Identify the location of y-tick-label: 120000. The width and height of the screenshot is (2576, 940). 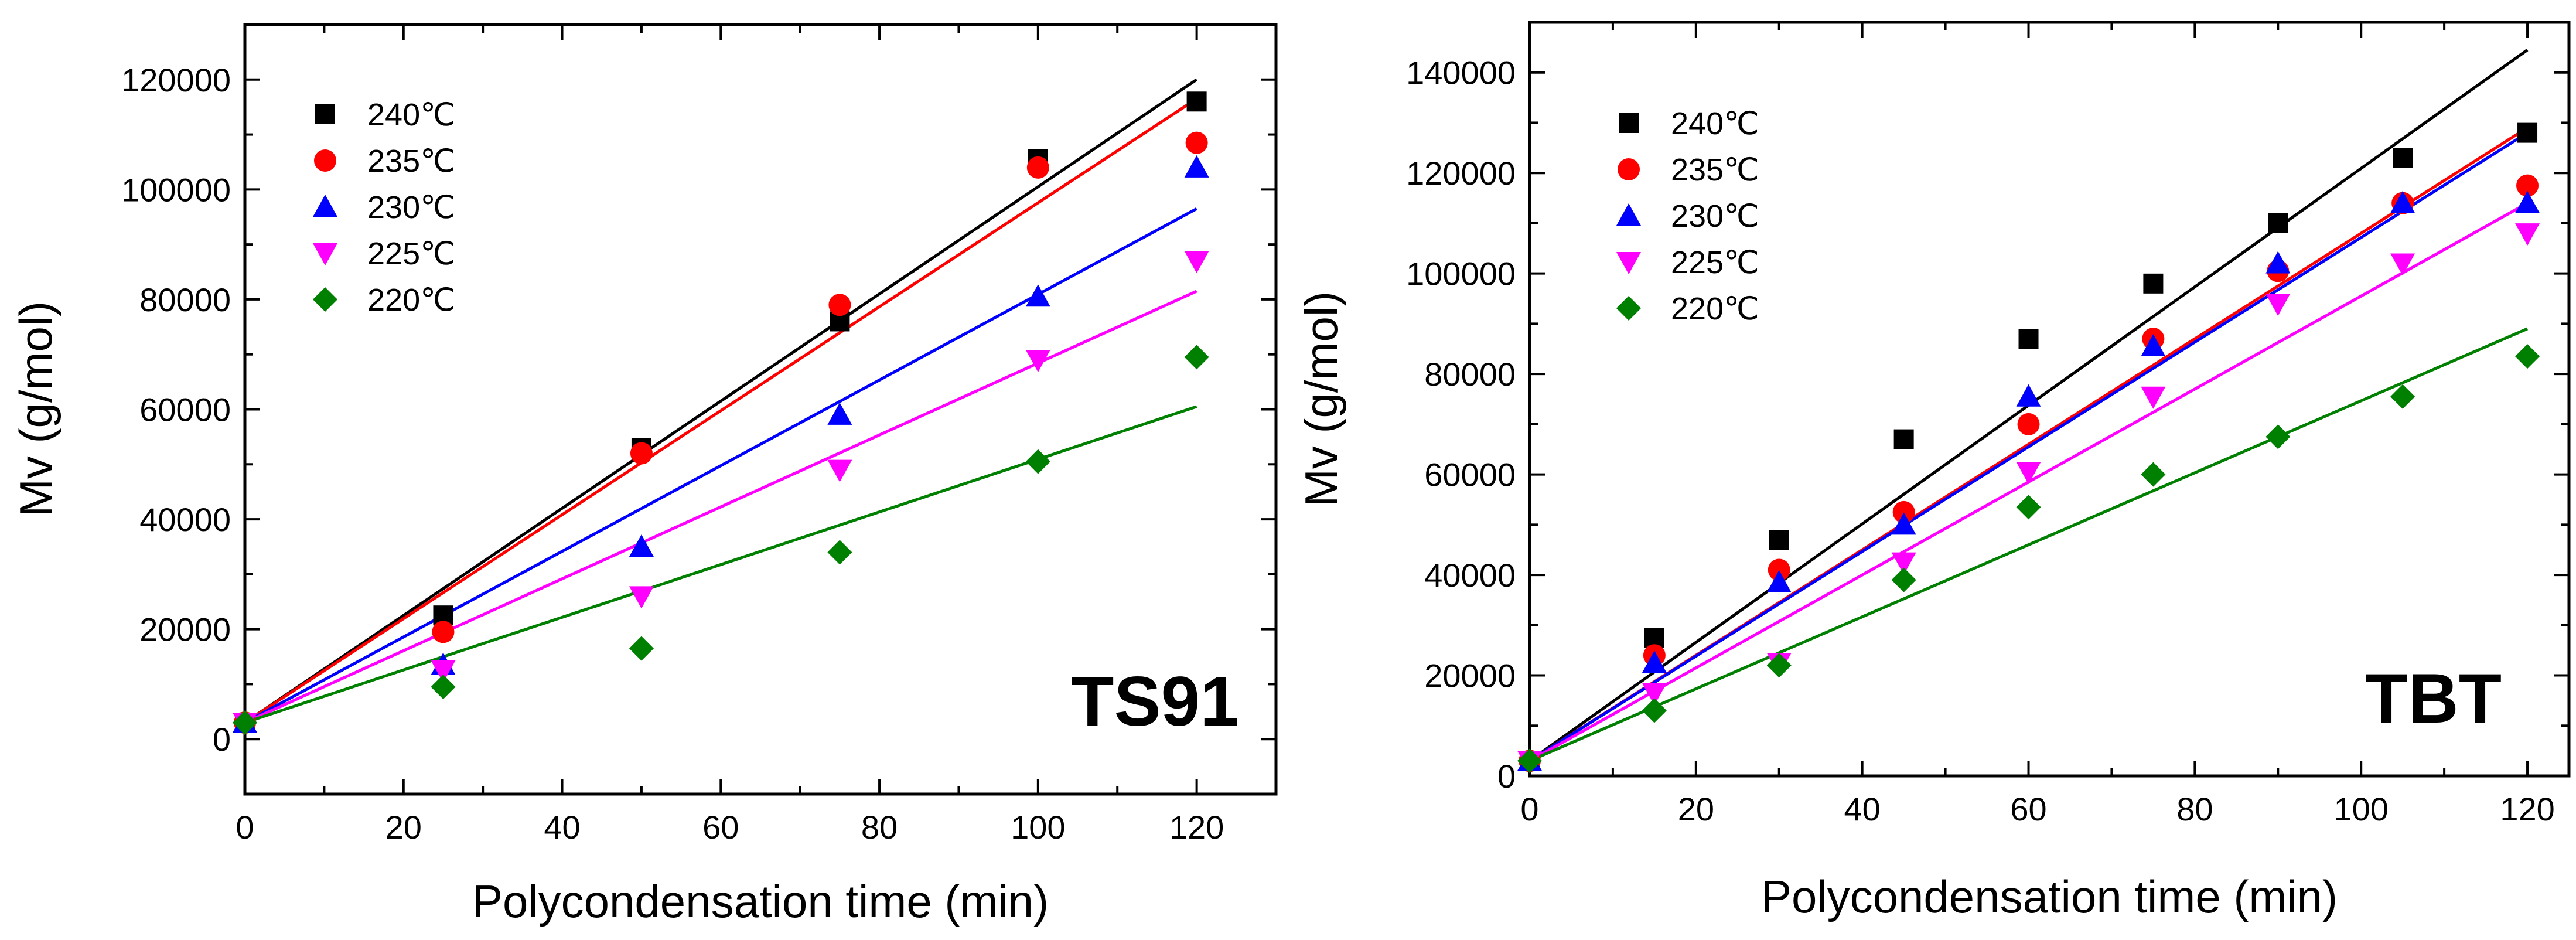
(1461, 173).